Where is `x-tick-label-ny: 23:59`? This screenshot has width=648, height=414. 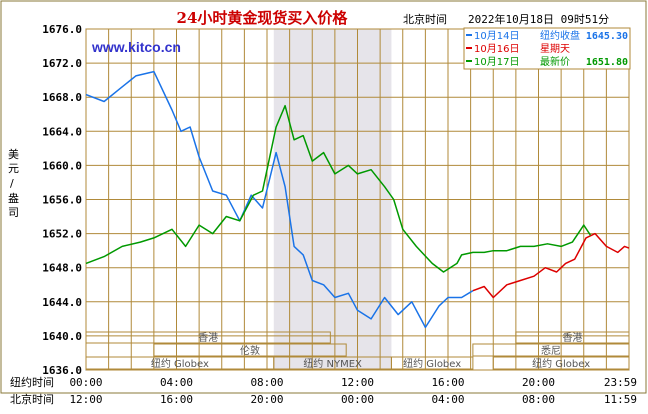 x-tick-label-ny: 23:59 is located at coordinates (620, 382).